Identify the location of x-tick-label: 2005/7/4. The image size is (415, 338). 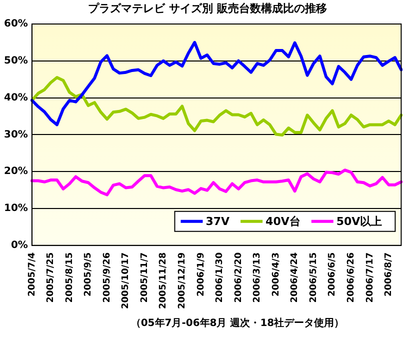
(32, 274).